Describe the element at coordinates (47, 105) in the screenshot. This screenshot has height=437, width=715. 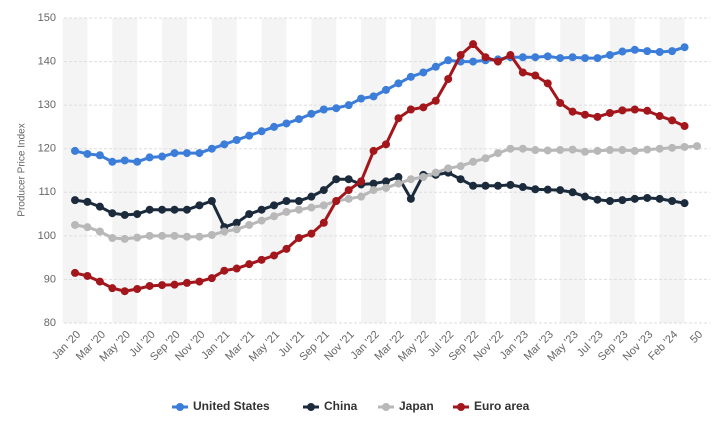
I see `y-tick-label: 130` at that location.